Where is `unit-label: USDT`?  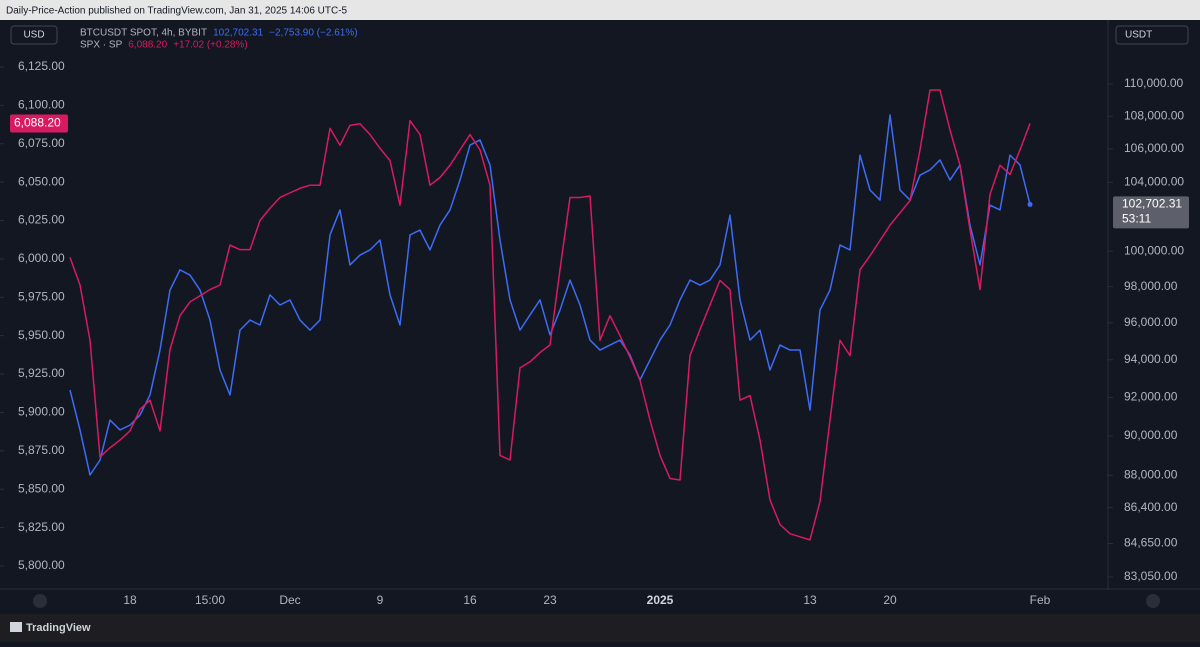
unit-label: USDT is located at coordinates (1138, 35).